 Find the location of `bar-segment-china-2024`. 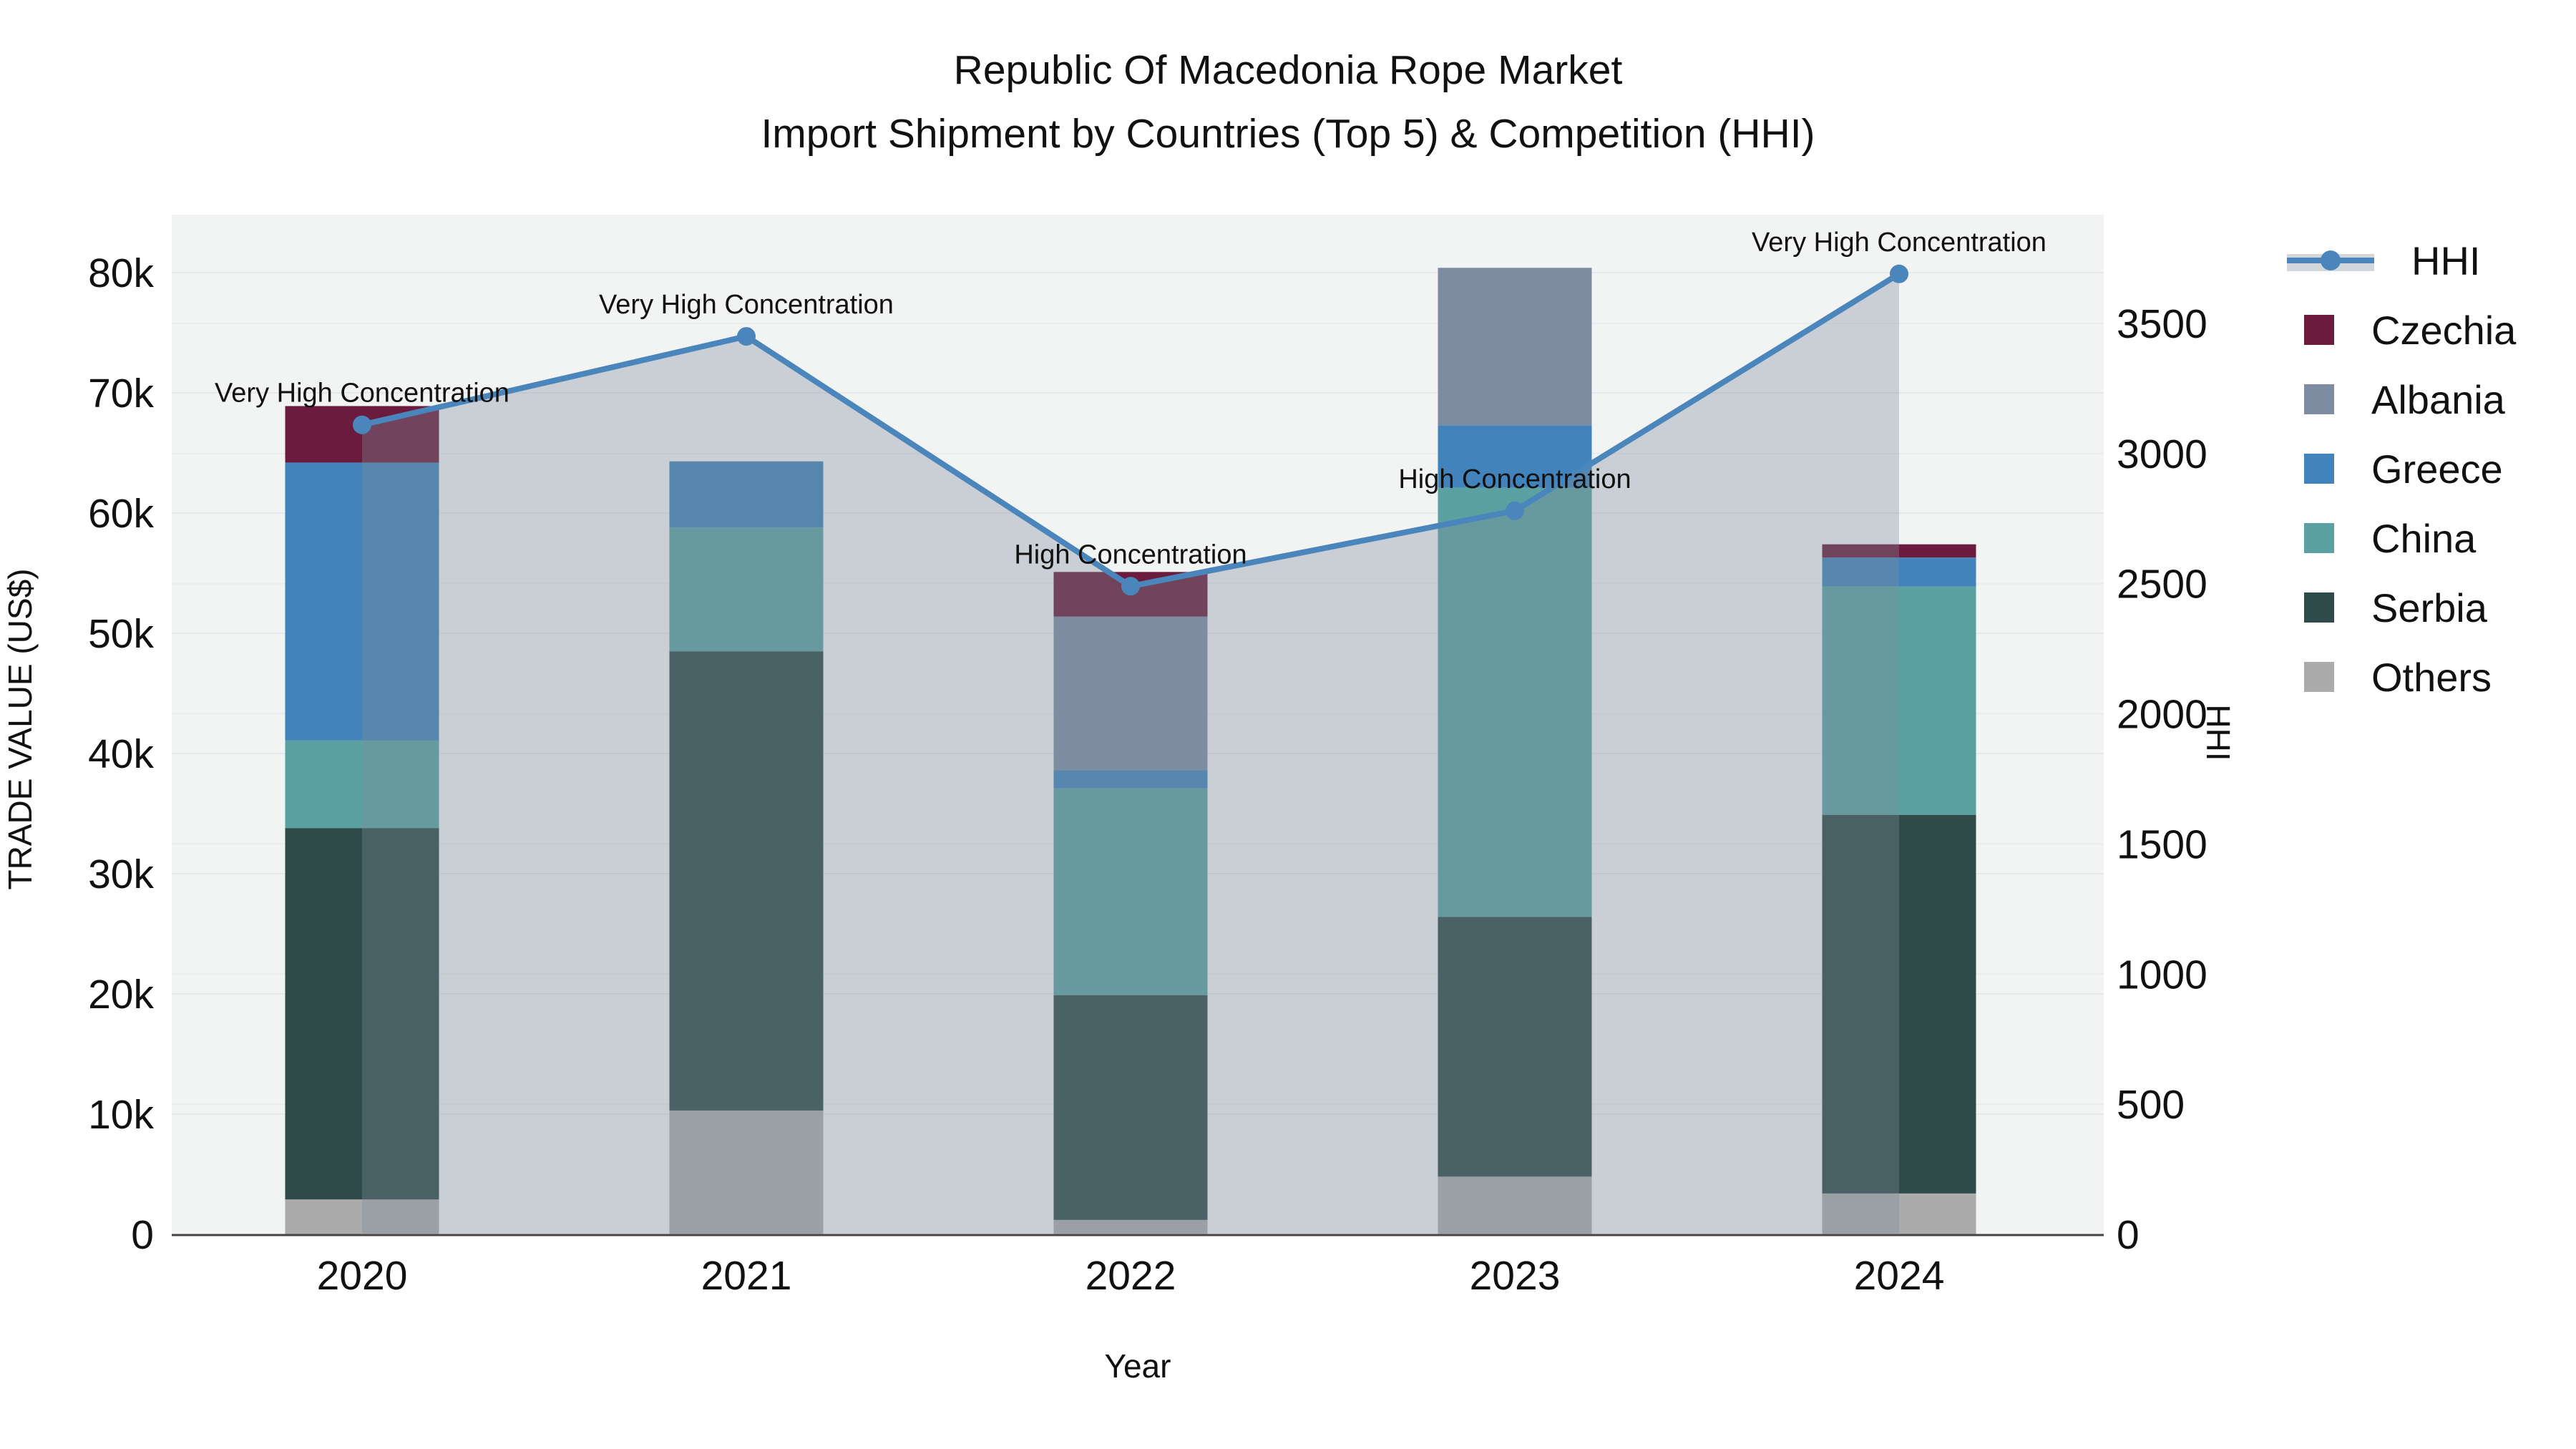

bar-segment-china-2024 is located at coordinates (1899, 700).